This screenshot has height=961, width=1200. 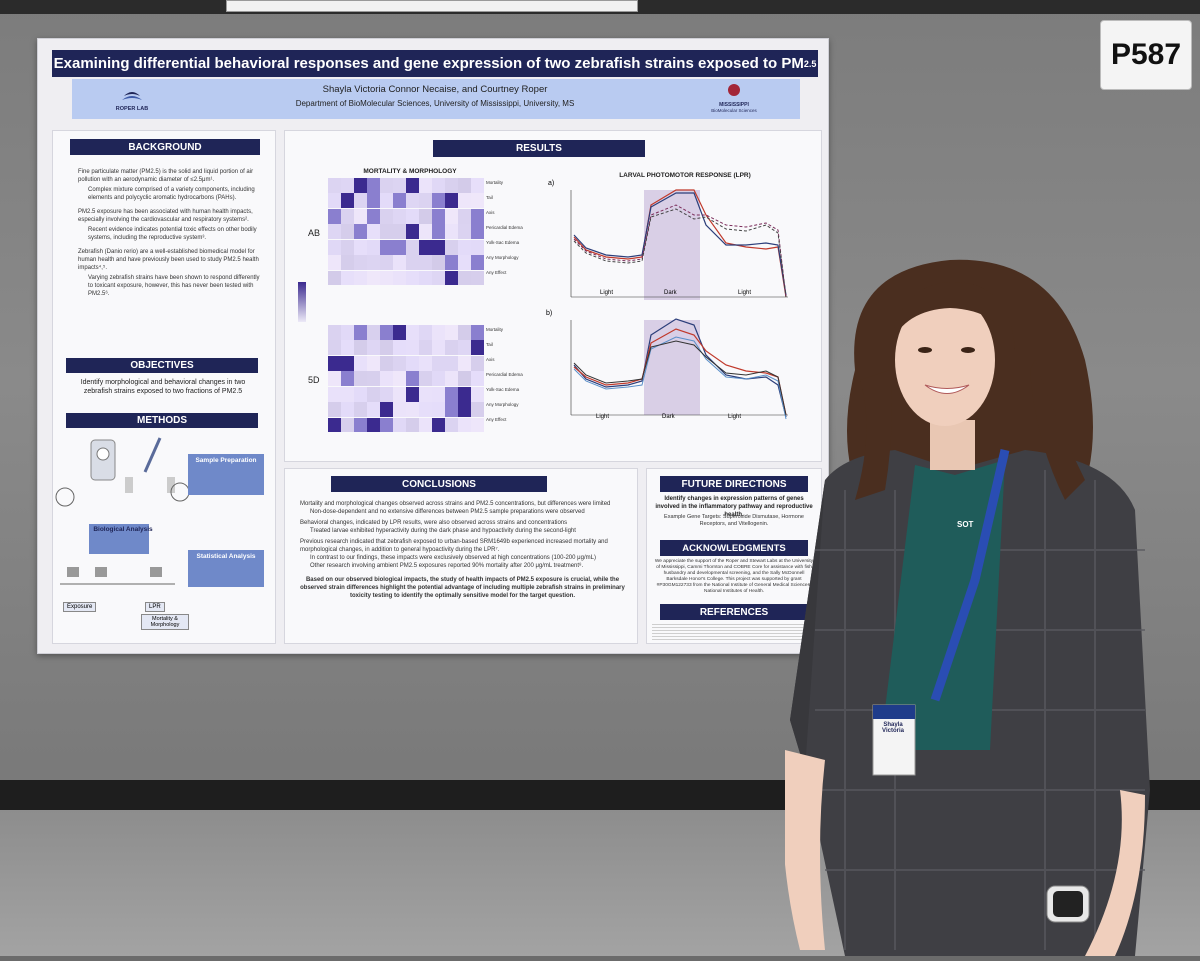 I want to click on lpr-plot-b, so click(x=681, y=367).